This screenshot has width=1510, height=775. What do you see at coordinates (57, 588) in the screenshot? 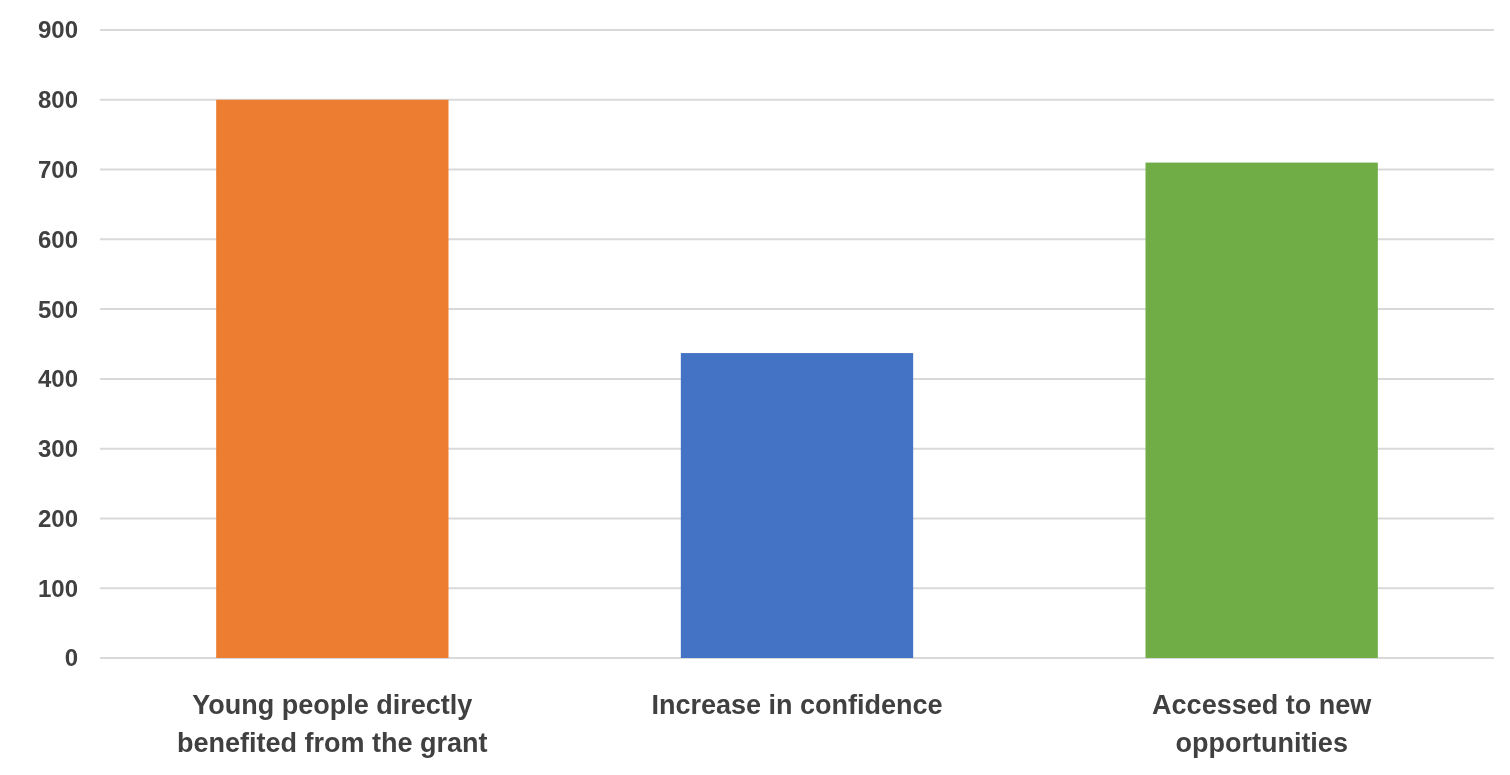
I see `y-tick-label: 100` at bounding box center [57, 588].